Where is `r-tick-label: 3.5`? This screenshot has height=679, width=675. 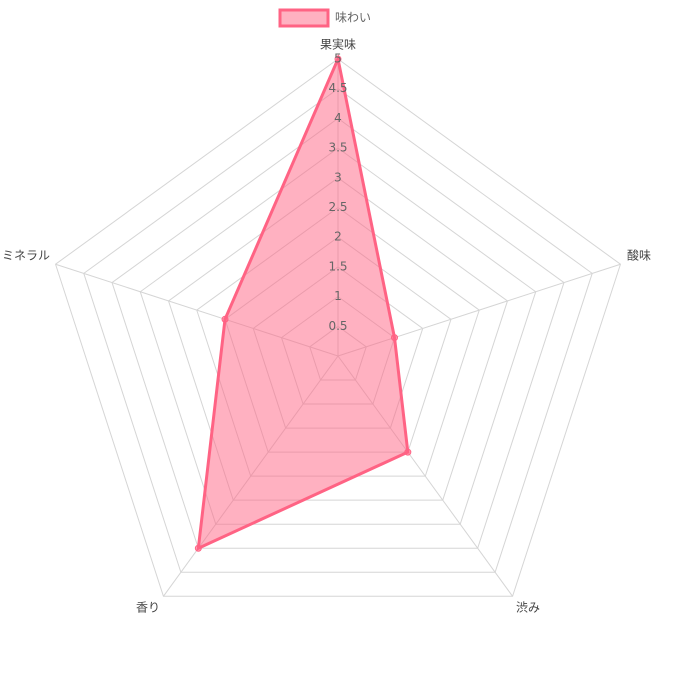
r-tick-label: 3.5 is located at coordinates (337, 148).